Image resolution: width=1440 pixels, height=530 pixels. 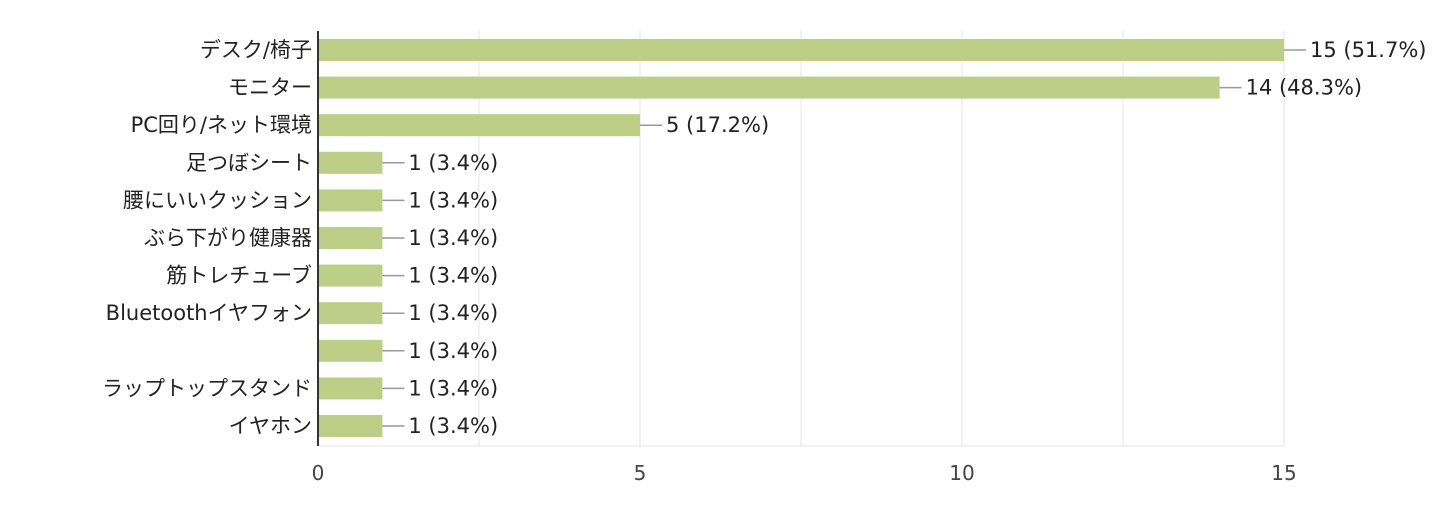 What do you see at coordinates (717, 125) in the screenshot?
I see `data-label: 5 (17.2%)` at bounding box center [717, 125].